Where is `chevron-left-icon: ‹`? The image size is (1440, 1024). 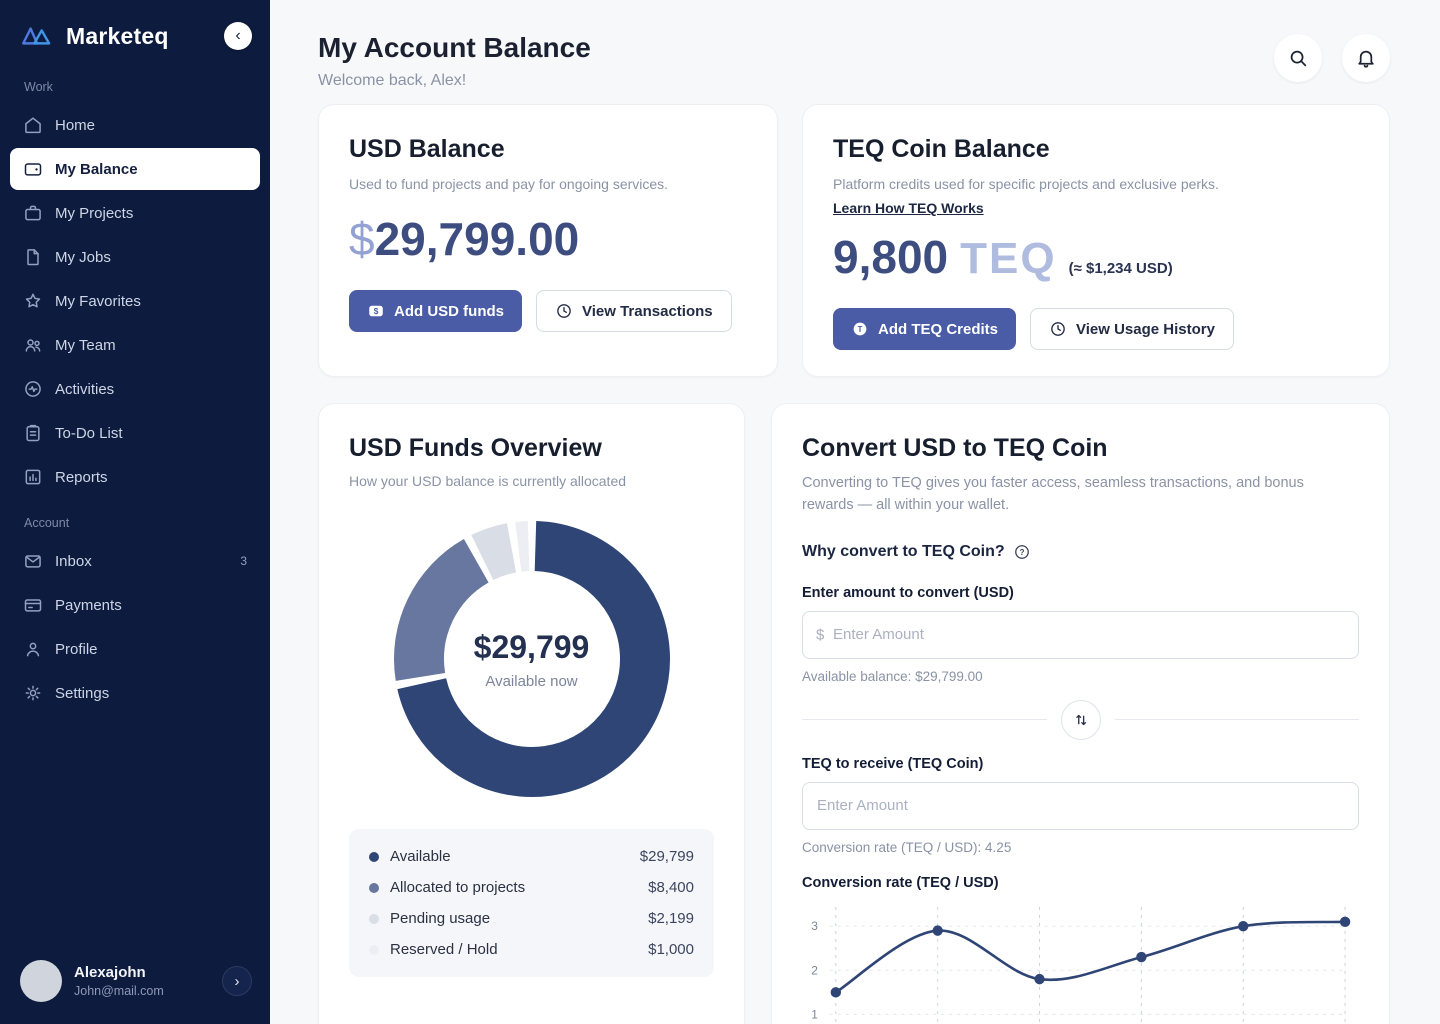 chevron-left-icon: ‹ is located at coordinates (238, 35).